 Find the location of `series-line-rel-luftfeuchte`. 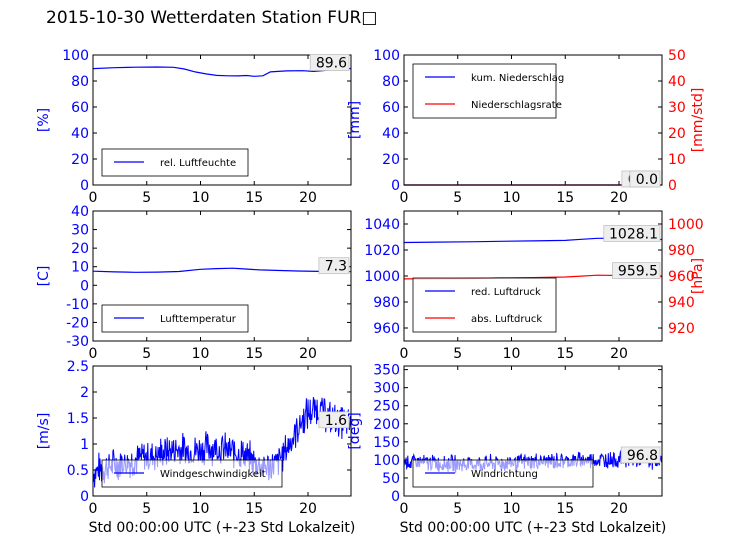

series-line-rel-luftfeuchte is located at coordinates (222, 71).